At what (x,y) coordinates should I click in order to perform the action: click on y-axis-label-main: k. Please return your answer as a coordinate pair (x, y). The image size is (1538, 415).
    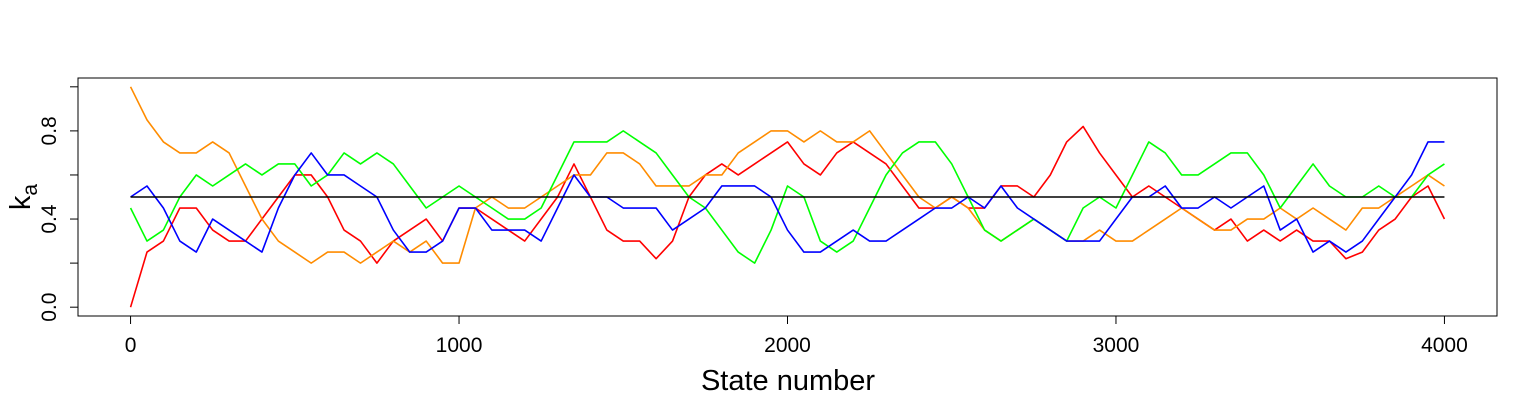
    Looking at the image, I should click on (21, 202).